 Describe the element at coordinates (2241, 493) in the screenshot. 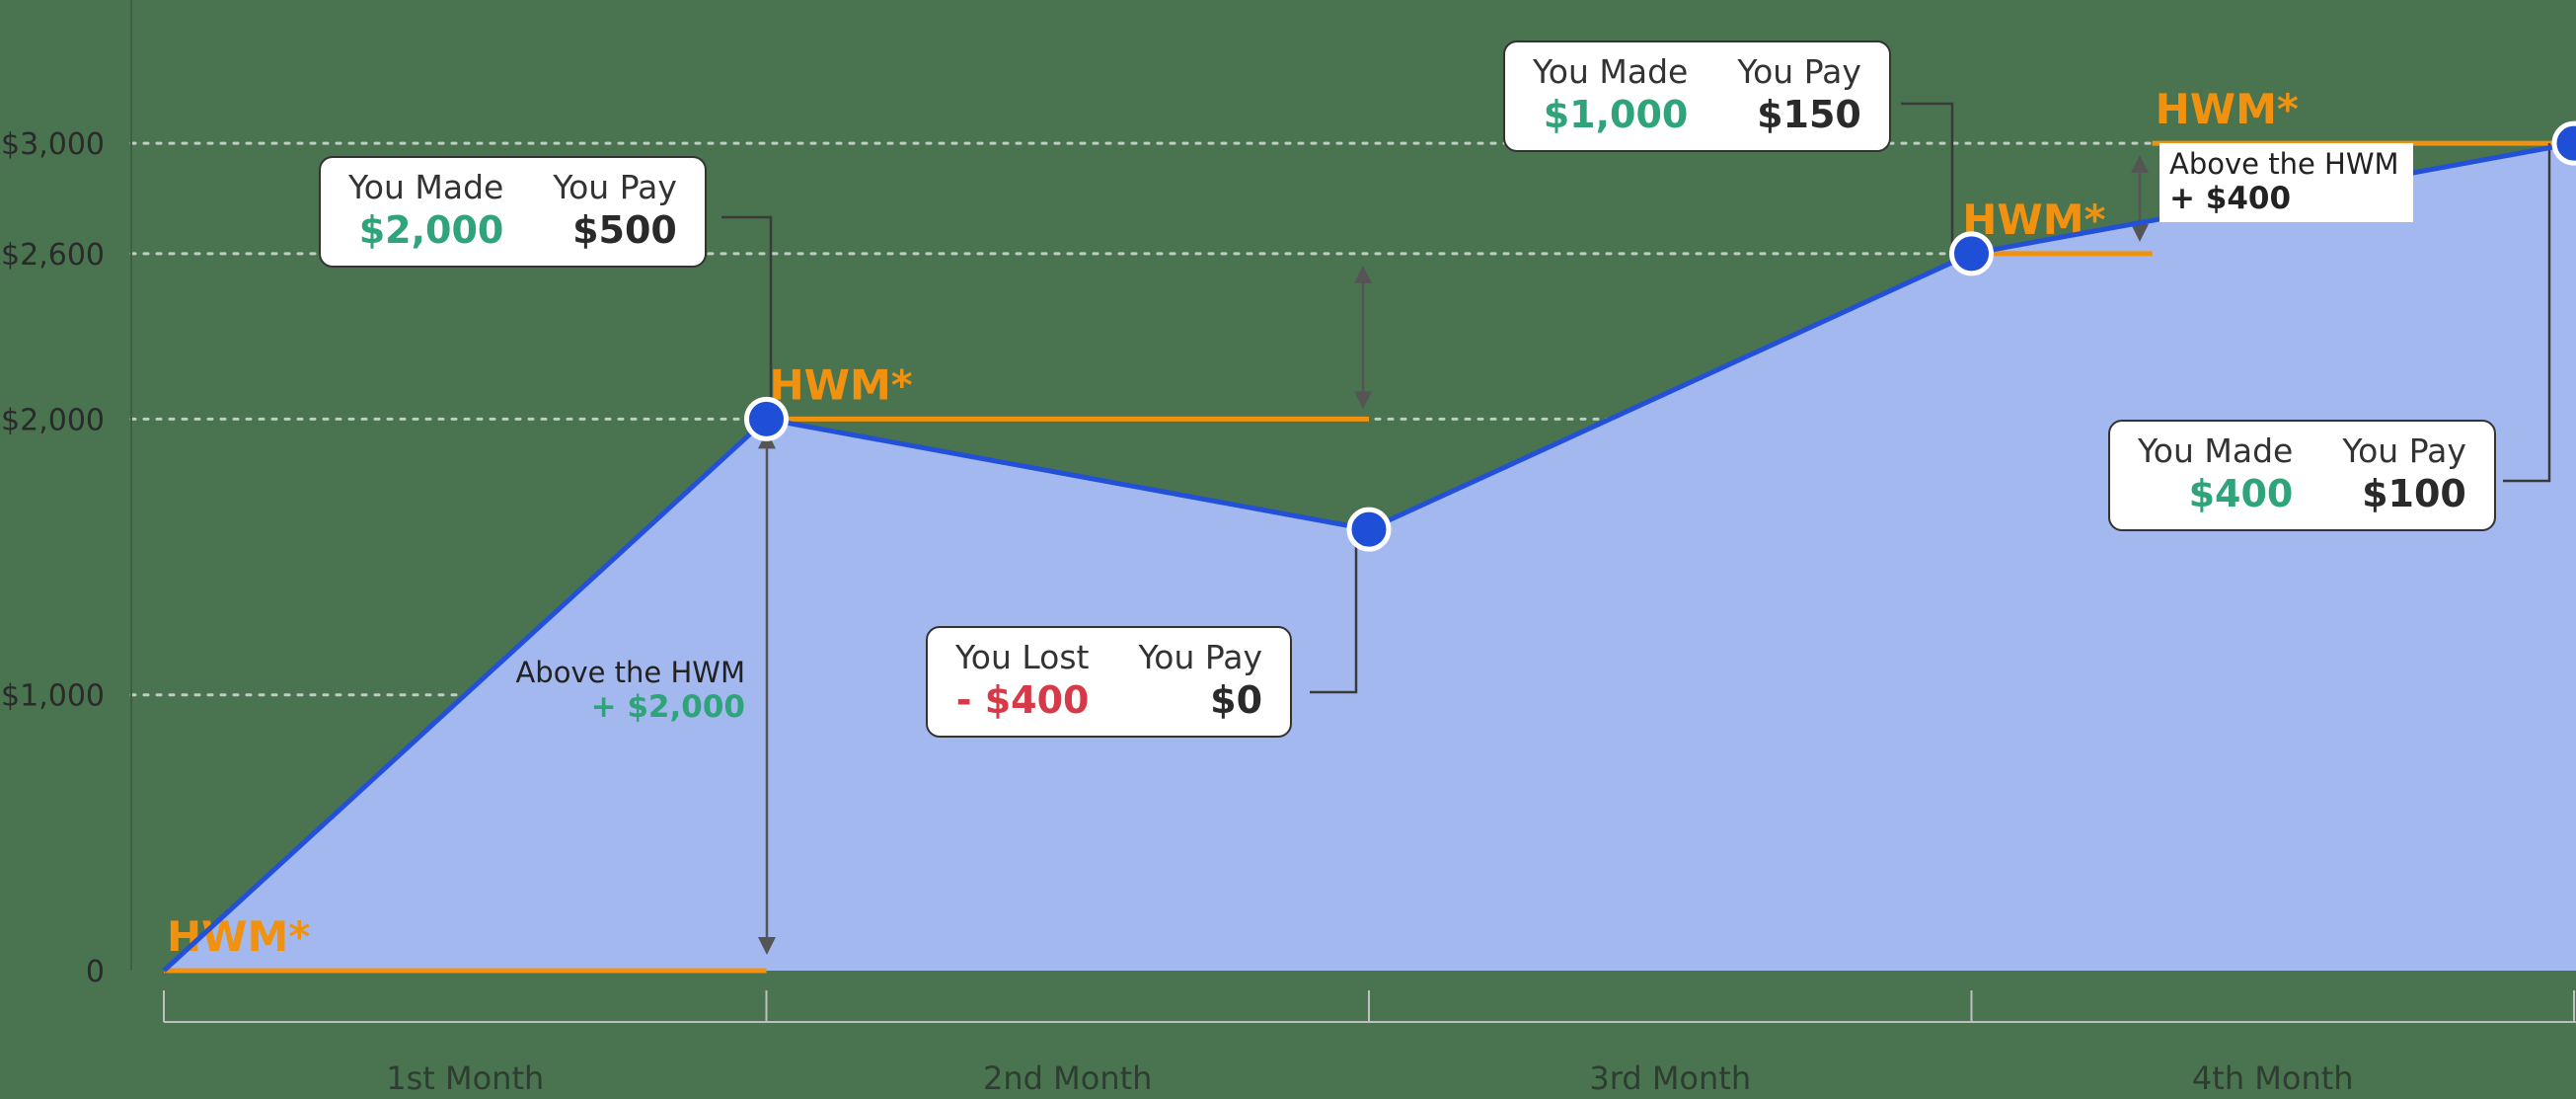

I see `card-value-made: $400` at that location.